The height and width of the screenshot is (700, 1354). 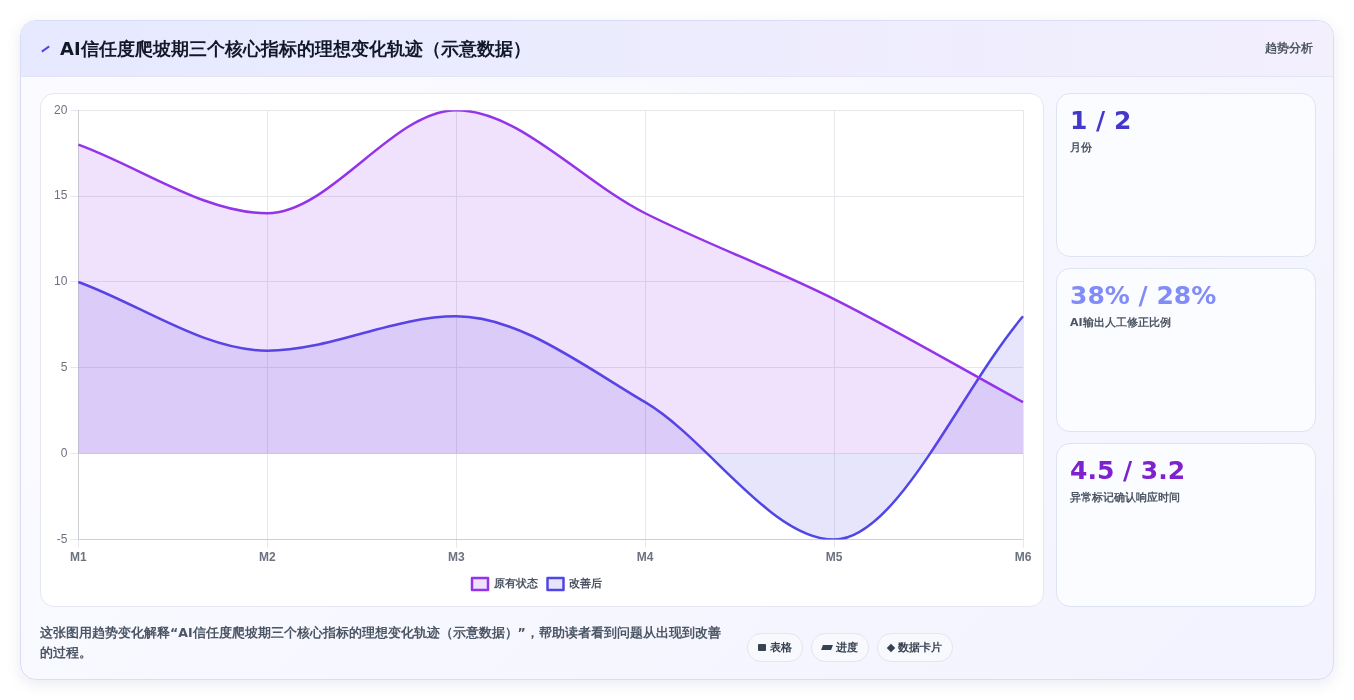 What do you see at coordinates (1023, 557) in the screenshot?
I see `x-tick-label: M6` at bounding box center [1023, 557].